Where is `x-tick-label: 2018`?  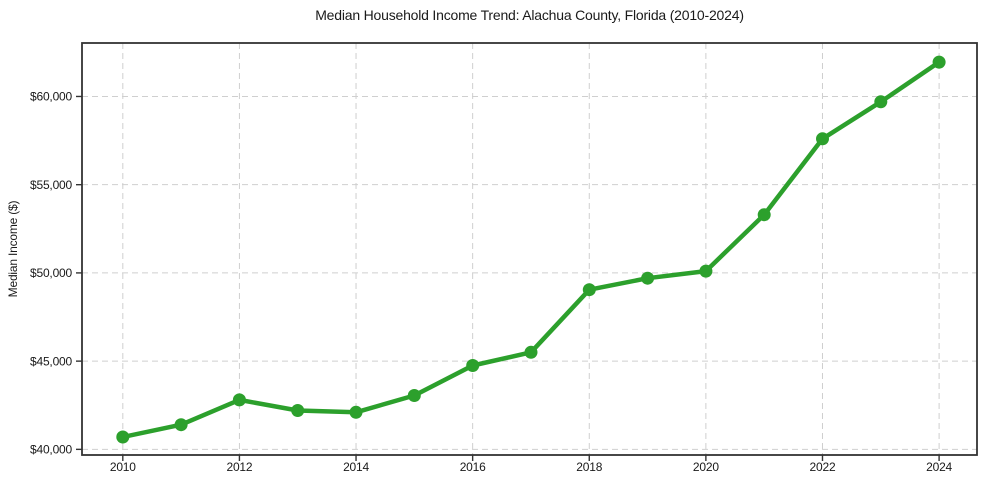
x-tick-label: 2018 is located at coordinates (589, 467).